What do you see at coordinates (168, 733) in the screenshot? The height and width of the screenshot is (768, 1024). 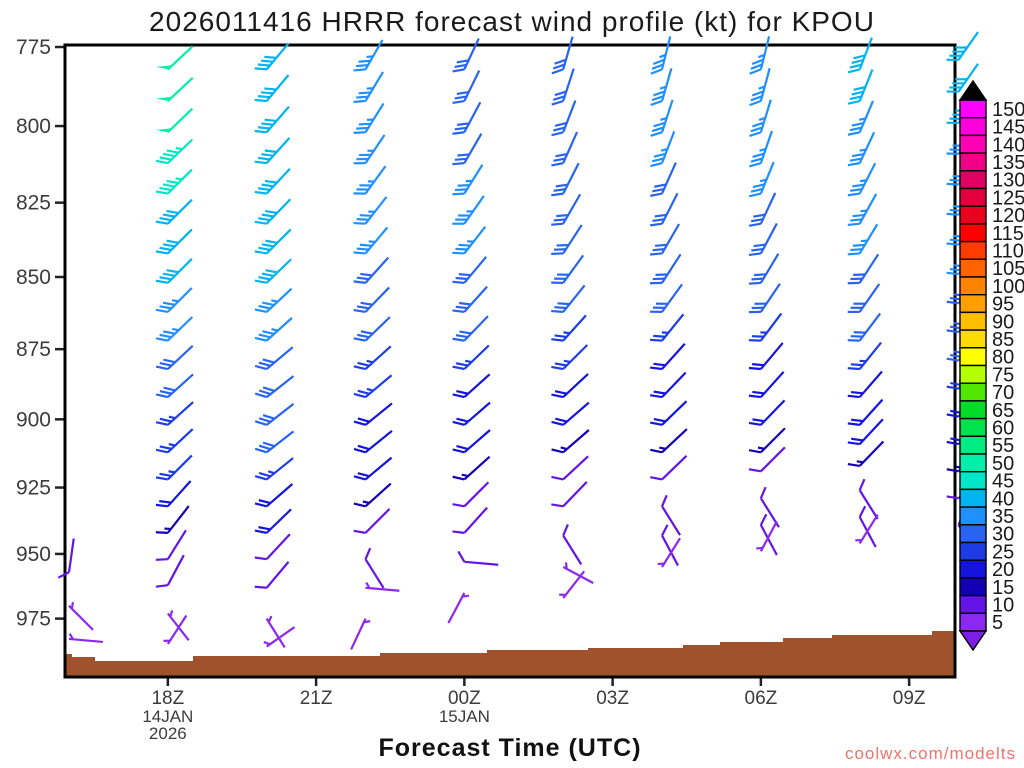 I see `x-tick-sublabel: 2026` at bounding box center [168, 733].